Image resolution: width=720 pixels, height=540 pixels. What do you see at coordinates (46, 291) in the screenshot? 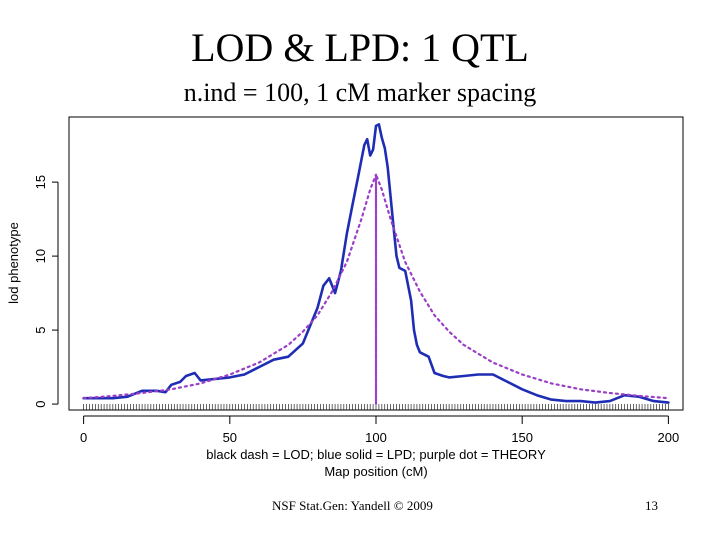
I see `y-axis: 0 5 10 15` at bounding box center [46, 291].